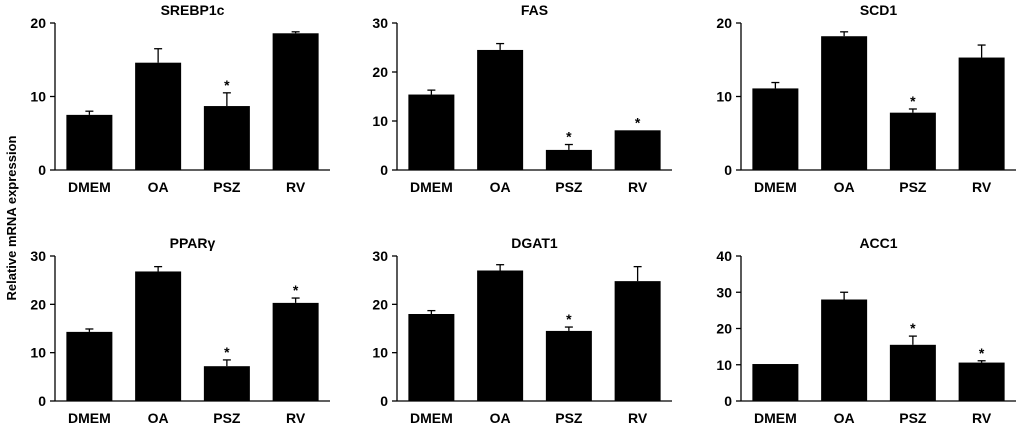  What do you see at coordinates (534, 10) in the screenshot?
I see `panel-title: FAS` at bounding box center [534, 10].